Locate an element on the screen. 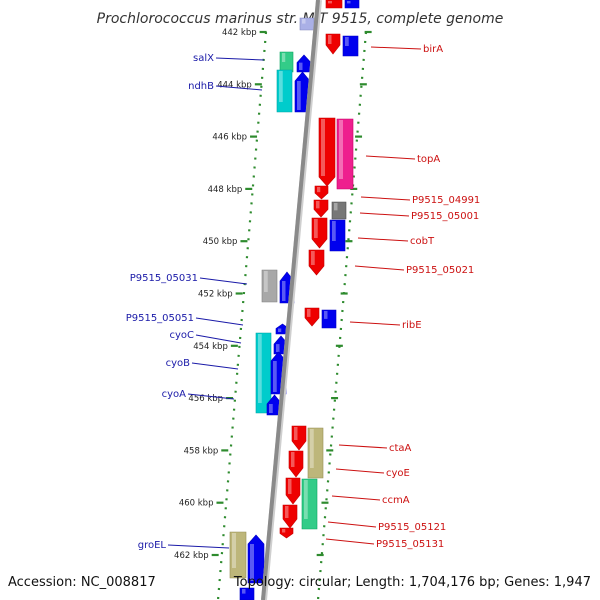 The image size is (600, 600). kbp-tick-label: 446 kbp is located at coordinates (229, 138).